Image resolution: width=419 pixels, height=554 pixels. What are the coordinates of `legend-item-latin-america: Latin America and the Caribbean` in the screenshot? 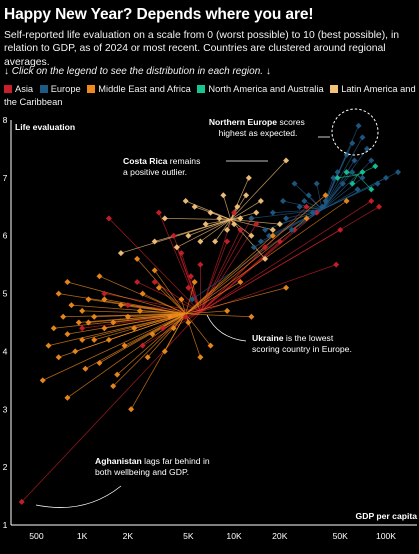 It's located at (210, 95).